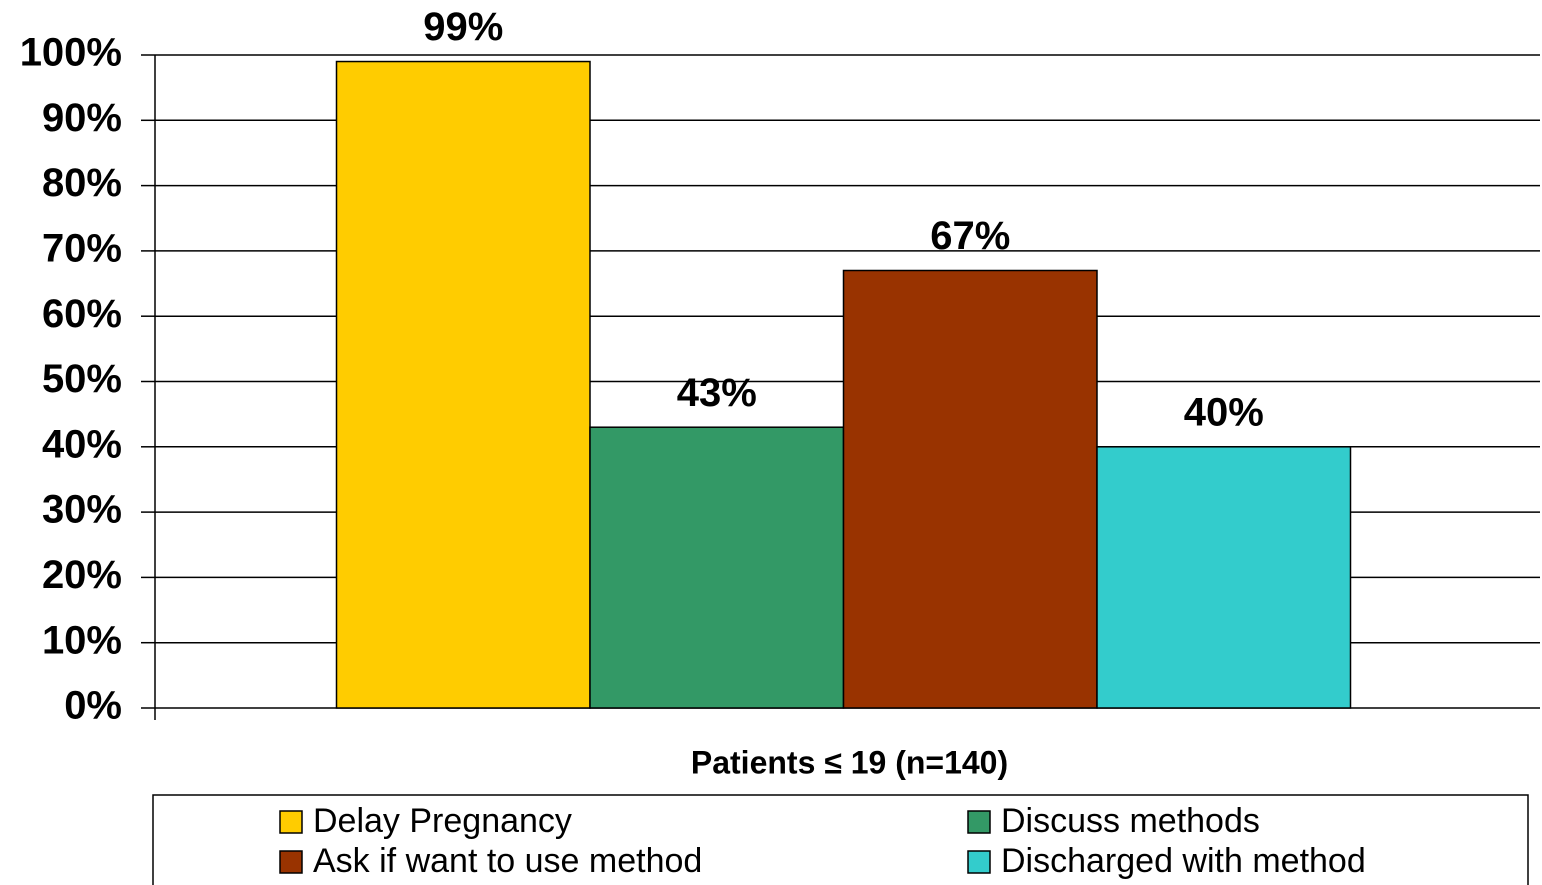 This screenshot has width=1542, height=885. Describe the element at coordinates (82, 183) in the screenshot. I see `y-tick-label: 80%` at that location.